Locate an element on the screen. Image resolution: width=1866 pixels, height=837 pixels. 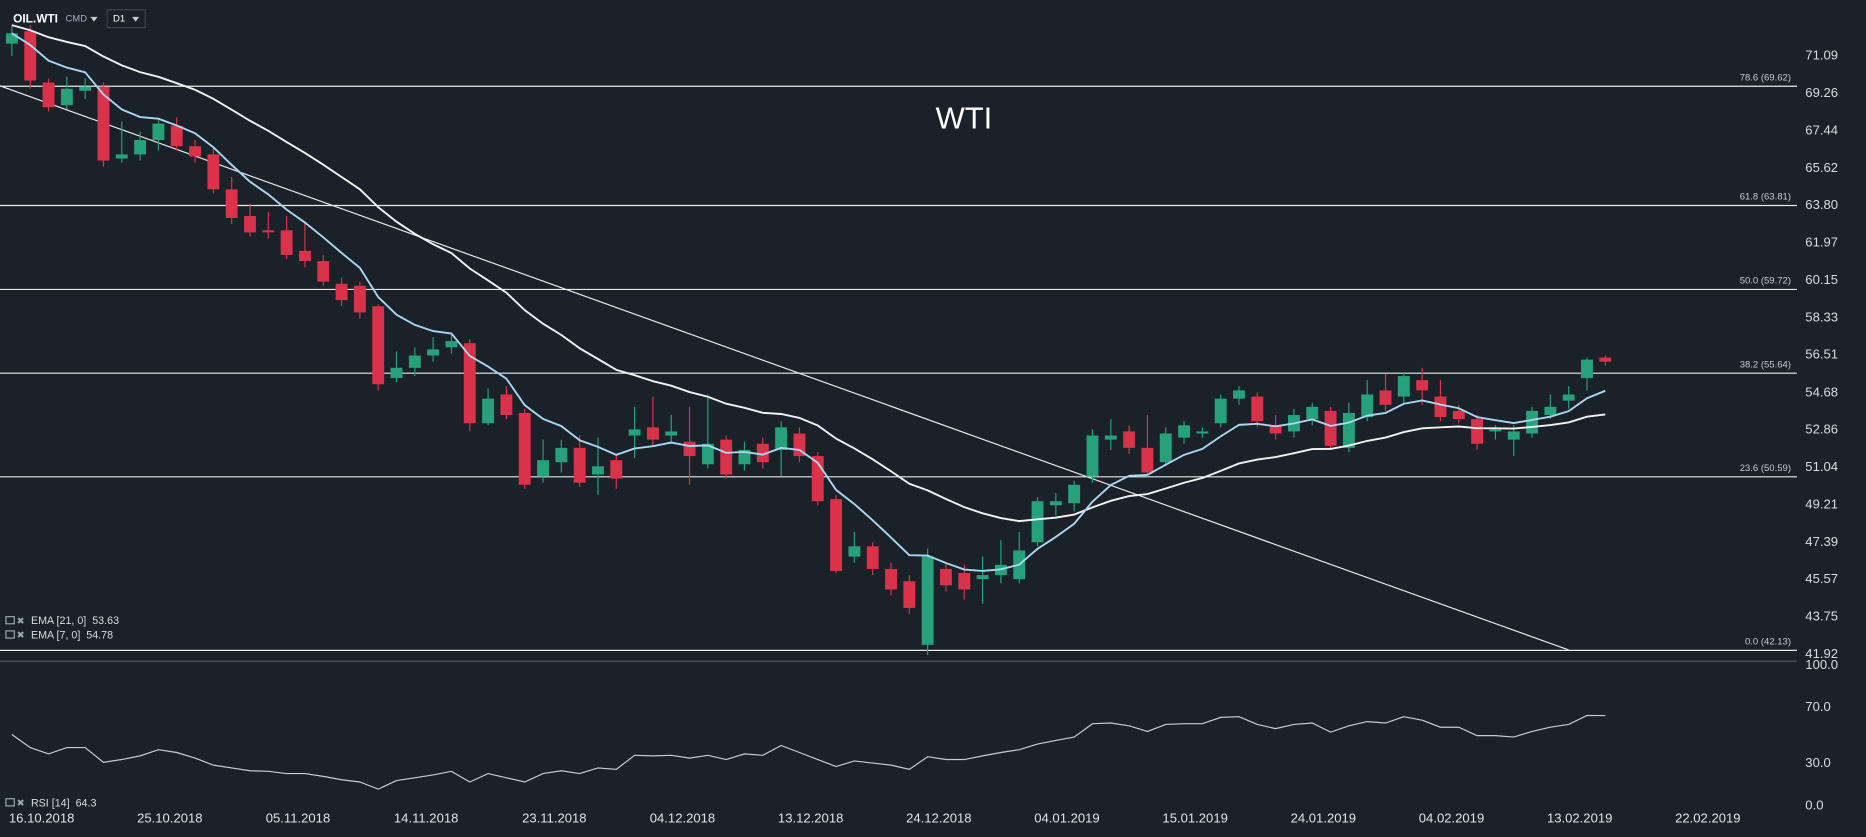
symbol: OIL.WTI is located at coordinates (35, 18).